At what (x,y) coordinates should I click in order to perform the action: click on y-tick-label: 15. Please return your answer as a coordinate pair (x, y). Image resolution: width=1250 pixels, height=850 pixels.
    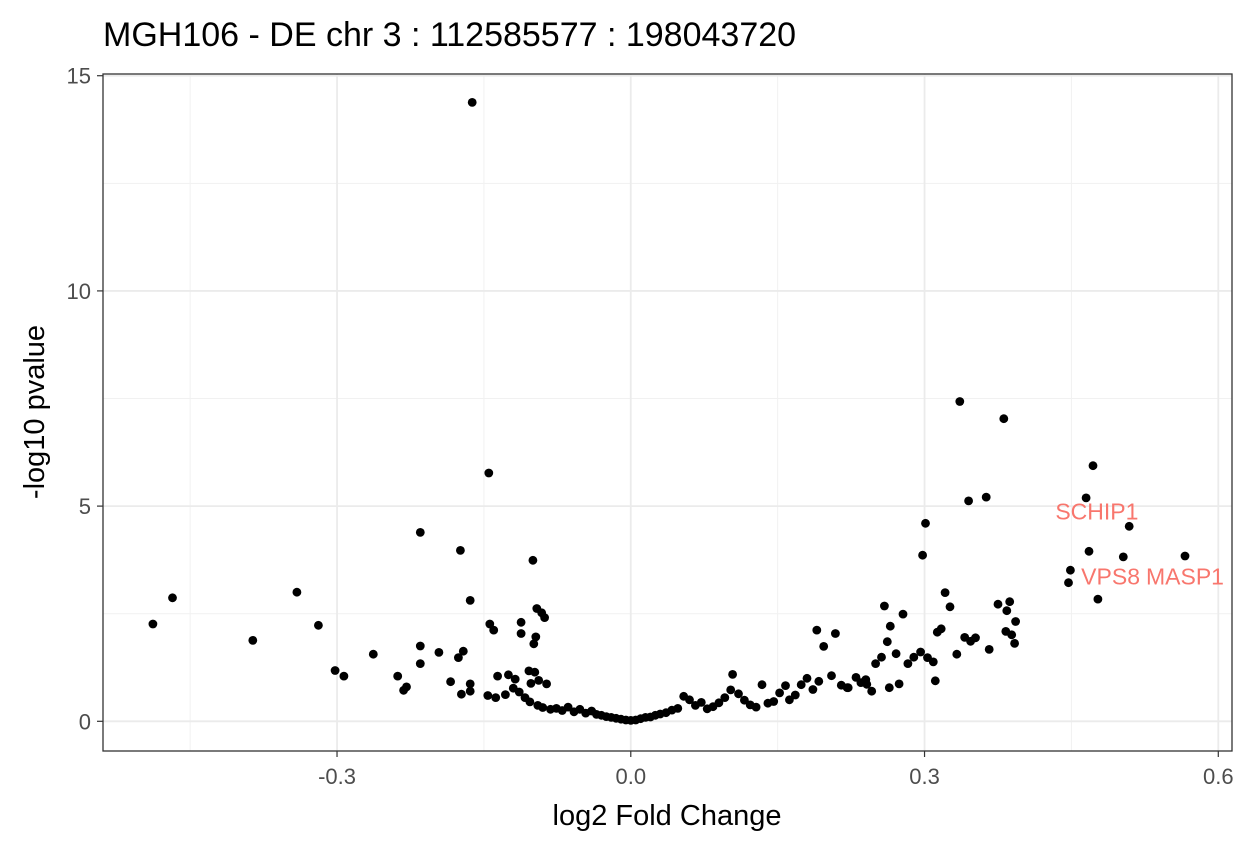
    Looking at the image, I should click on (79, 76).